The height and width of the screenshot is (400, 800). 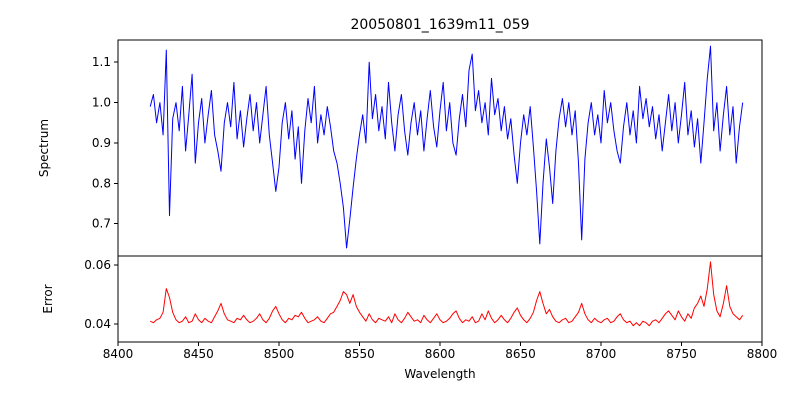 I want to click on x-tick-label: 8700, so click(x=601, y=354).